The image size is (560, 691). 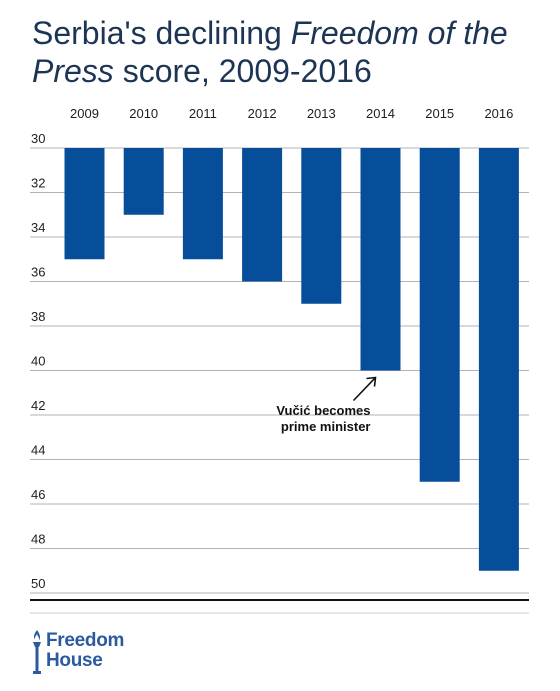 I want to click on annotation-arrow-head, so click(x=371, y=381).